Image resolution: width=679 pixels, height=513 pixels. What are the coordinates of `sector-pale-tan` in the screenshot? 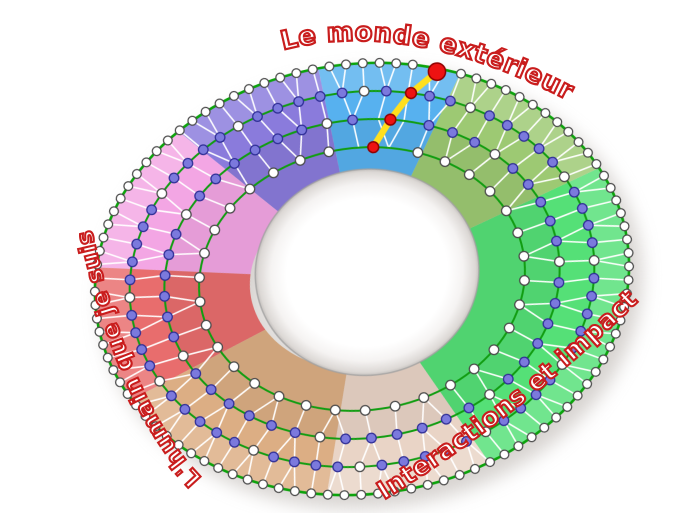 It's located at (400, 424).